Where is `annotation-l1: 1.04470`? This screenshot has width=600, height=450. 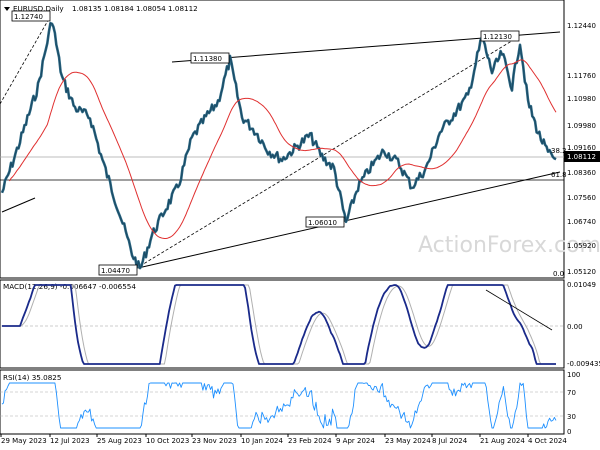 annotation-l1: 1.04470 is located at coordinates (118, 270).